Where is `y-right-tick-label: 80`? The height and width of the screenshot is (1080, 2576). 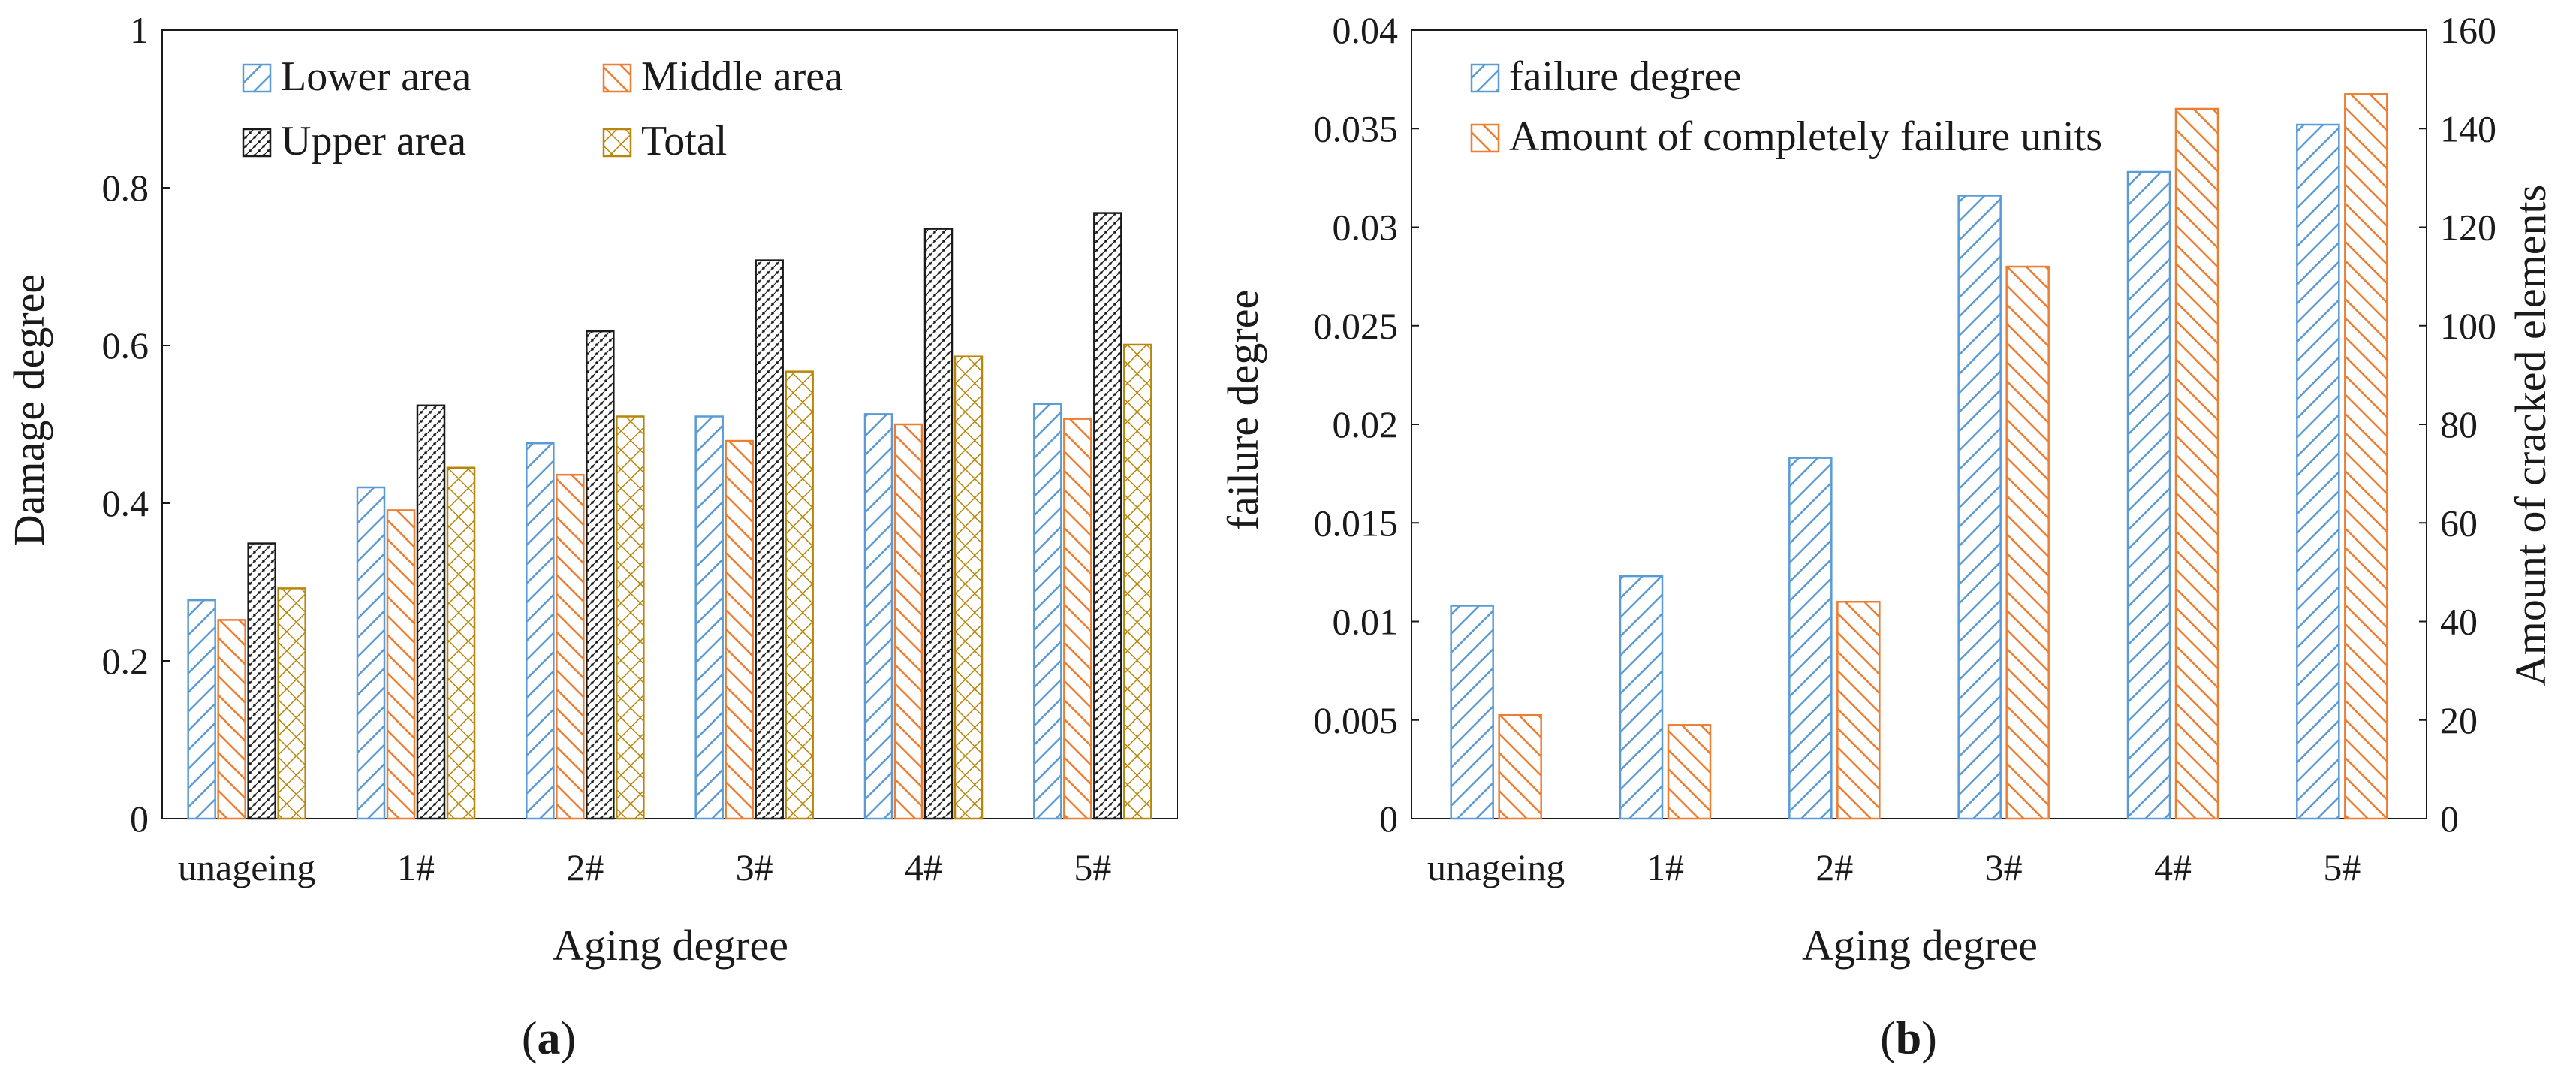
y-right-tick-label: 80 is located at coordinates (2459, 424).